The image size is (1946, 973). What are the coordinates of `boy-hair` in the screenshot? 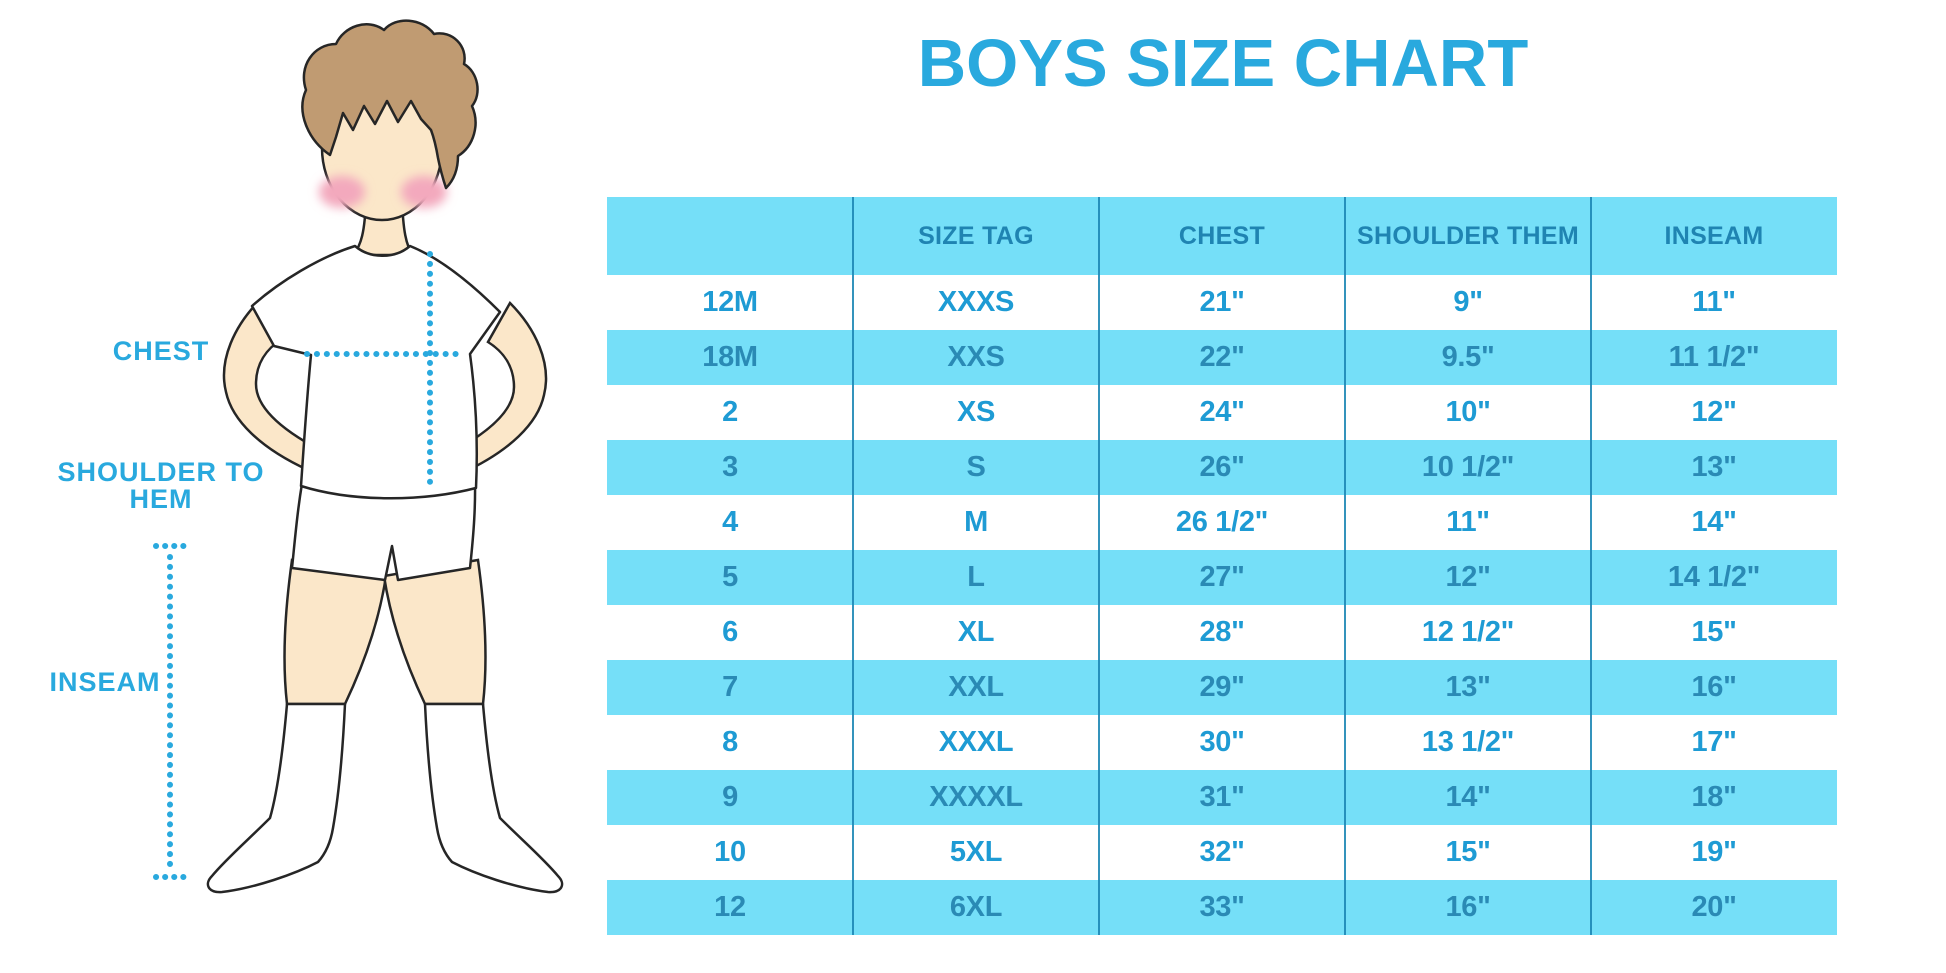 It's located at (390, 104).